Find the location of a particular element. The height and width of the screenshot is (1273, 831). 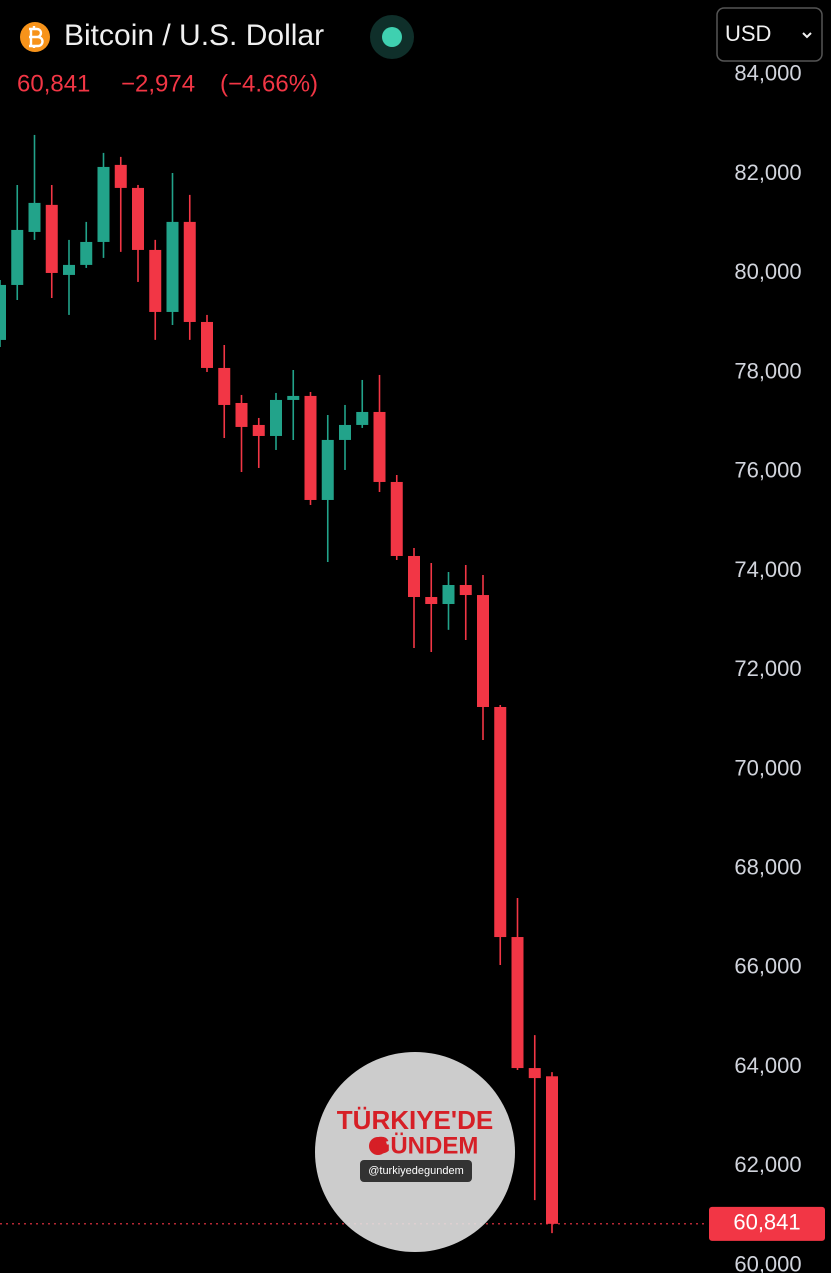

y-tick-label: 72,000 is located at coordinates (767, 668).